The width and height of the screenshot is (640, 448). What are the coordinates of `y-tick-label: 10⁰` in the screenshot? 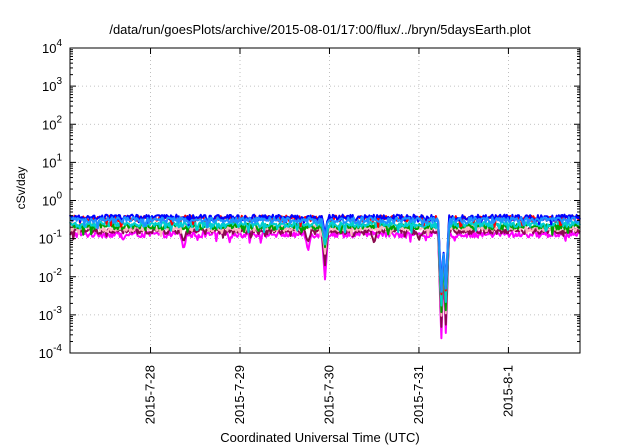 It's located at (52, 200).